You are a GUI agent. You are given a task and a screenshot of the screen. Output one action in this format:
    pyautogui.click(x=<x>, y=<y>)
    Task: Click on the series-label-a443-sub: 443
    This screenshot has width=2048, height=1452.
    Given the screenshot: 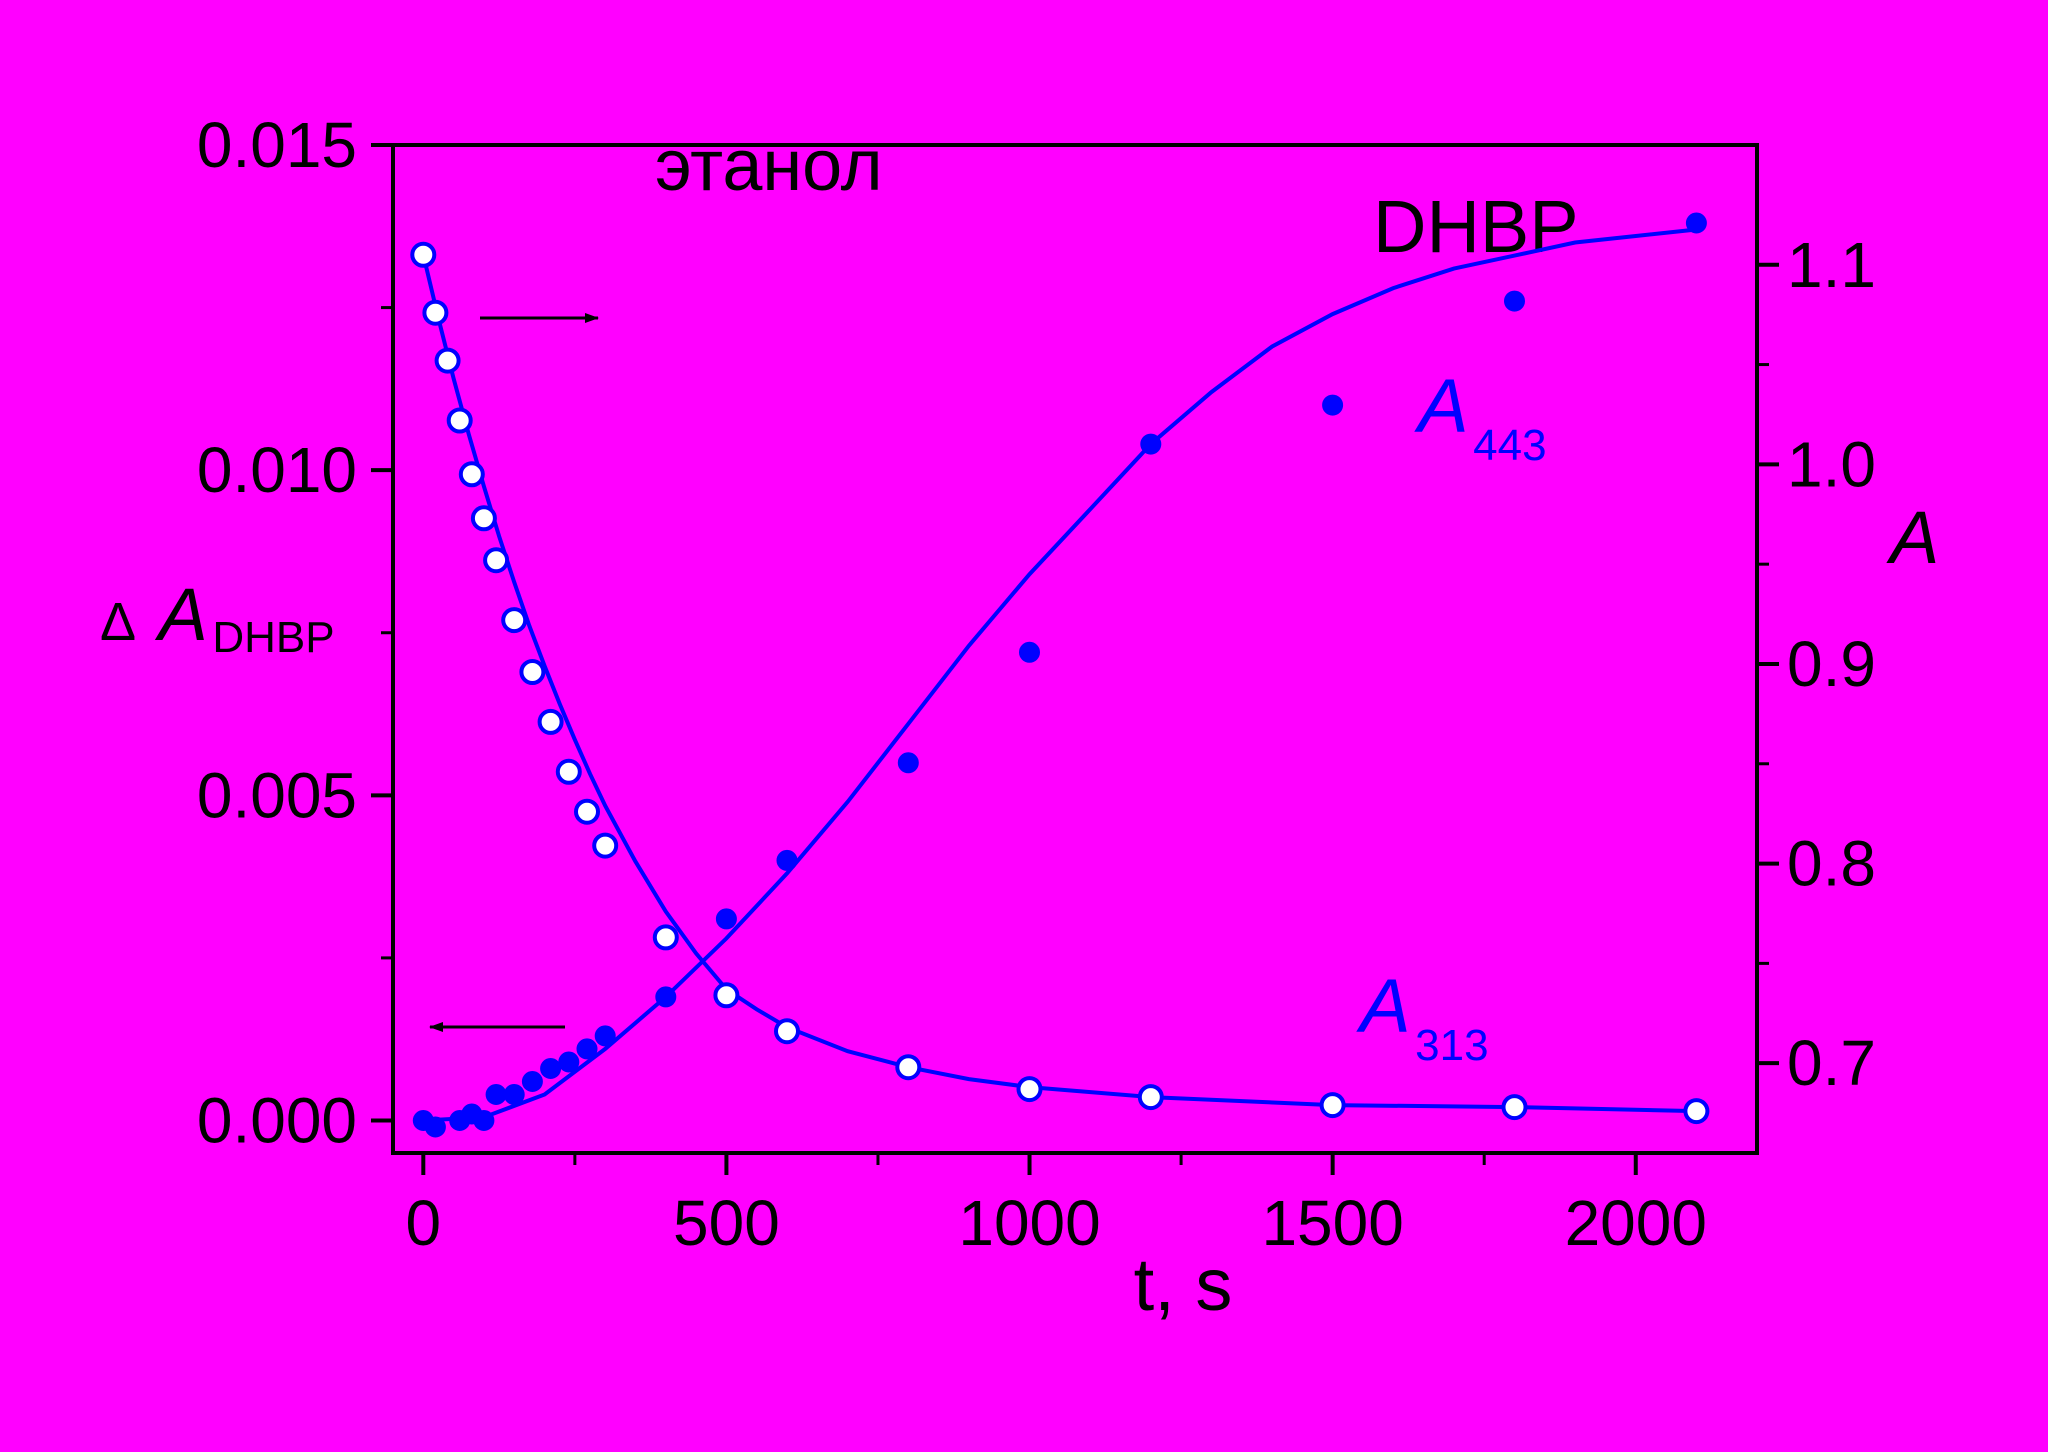 What is the action you would take?
    pyautogui.click(x=1509, y=445)
    